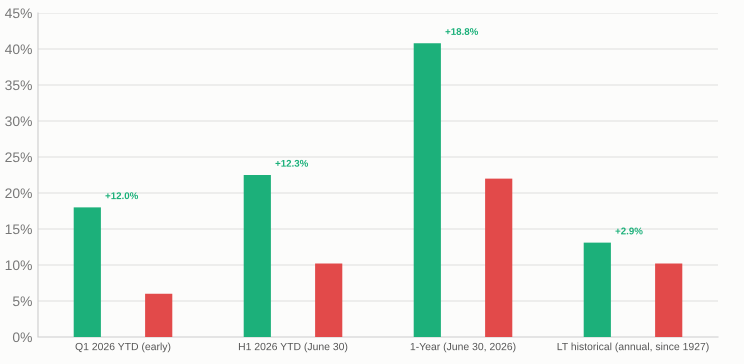 This screenshot has height=364, width=744. Describe the element at coordinates (18, 13) in the screenshot. I see `y-tick-label: 45%` at that location.